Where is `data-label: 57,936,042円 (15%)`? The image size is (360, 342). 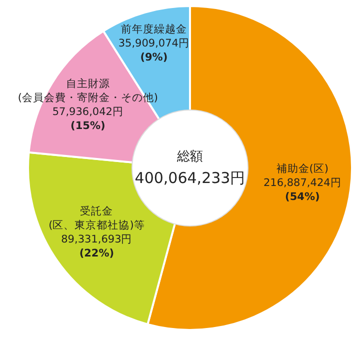
data-label: 57,936,042円 (15%) is located at coordinates (88, 119).